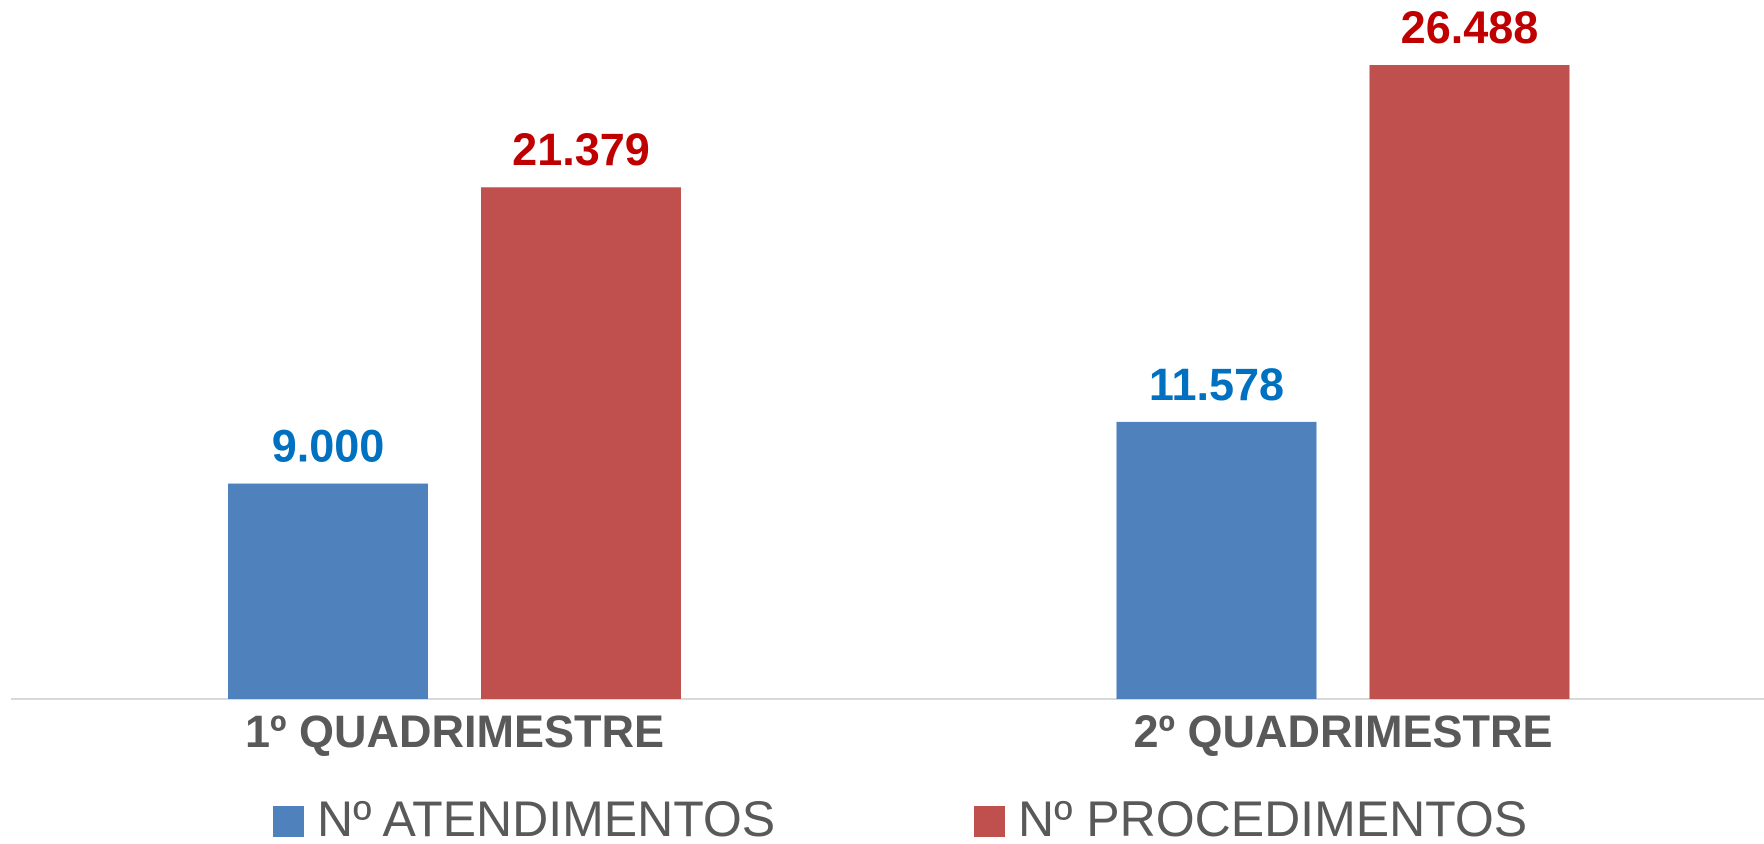 Image resolution: width=1764 pixels, height=844 pixels. I want to click on data-label: 21.379, so click(581, 149).